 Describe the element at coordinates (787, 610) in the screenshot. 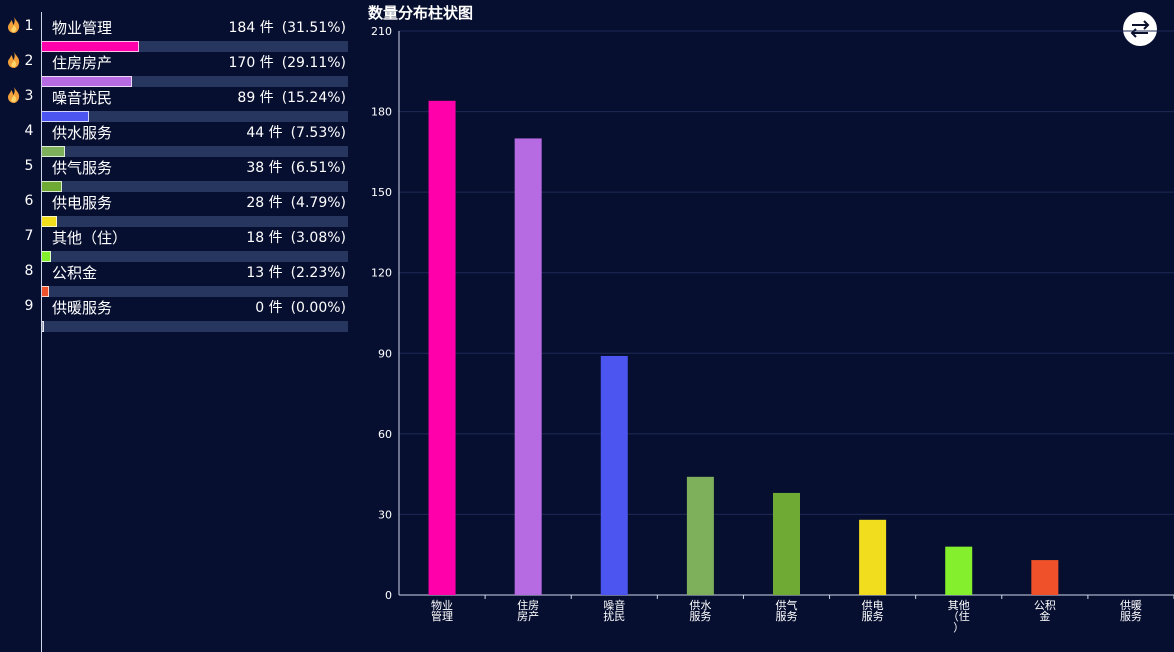

I see `x-tick-label: 供气服务` at that location.